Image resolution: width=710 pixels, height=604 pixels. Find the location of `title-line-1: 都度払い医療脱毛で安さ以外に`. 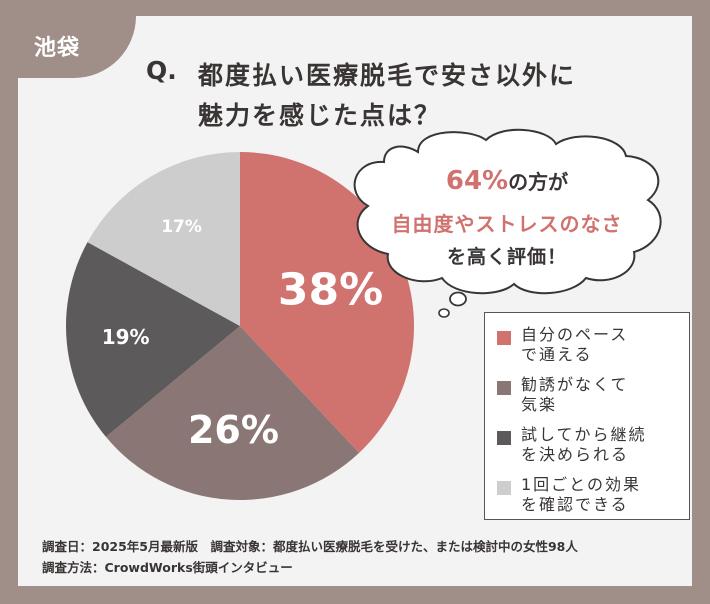

title-line-1: 都度払い医療脱毛で安さ以外に is located at coordinates (387, 75).